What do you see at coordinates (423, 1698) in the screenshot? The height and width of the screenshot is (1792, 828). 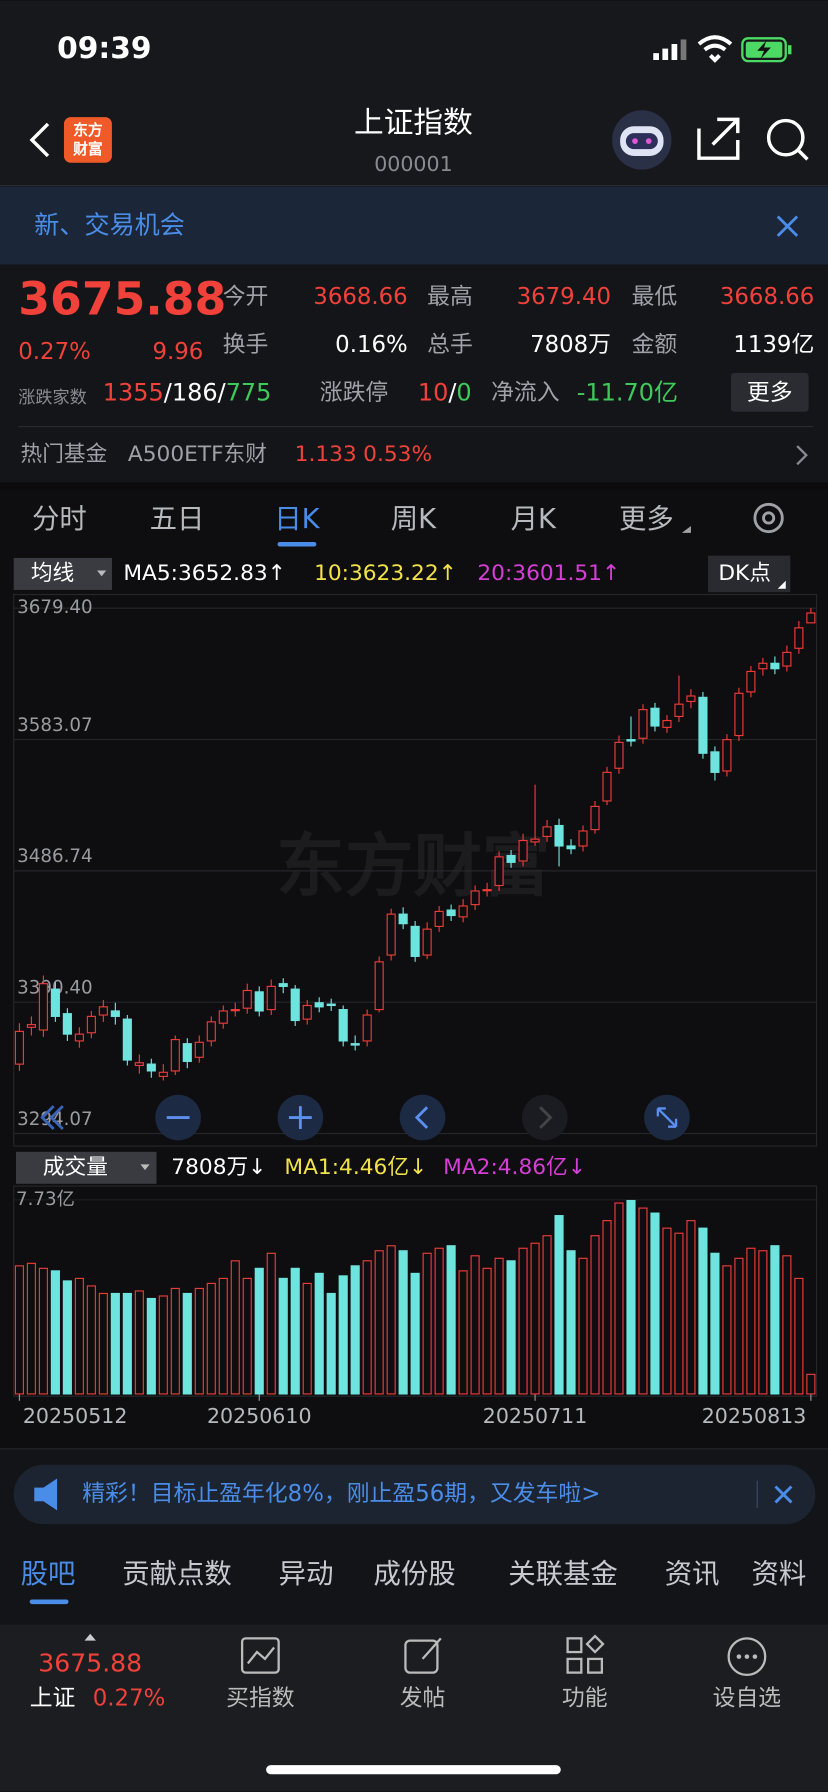 I see `footer-item: 发帖` at bounding box center [423, 1698].